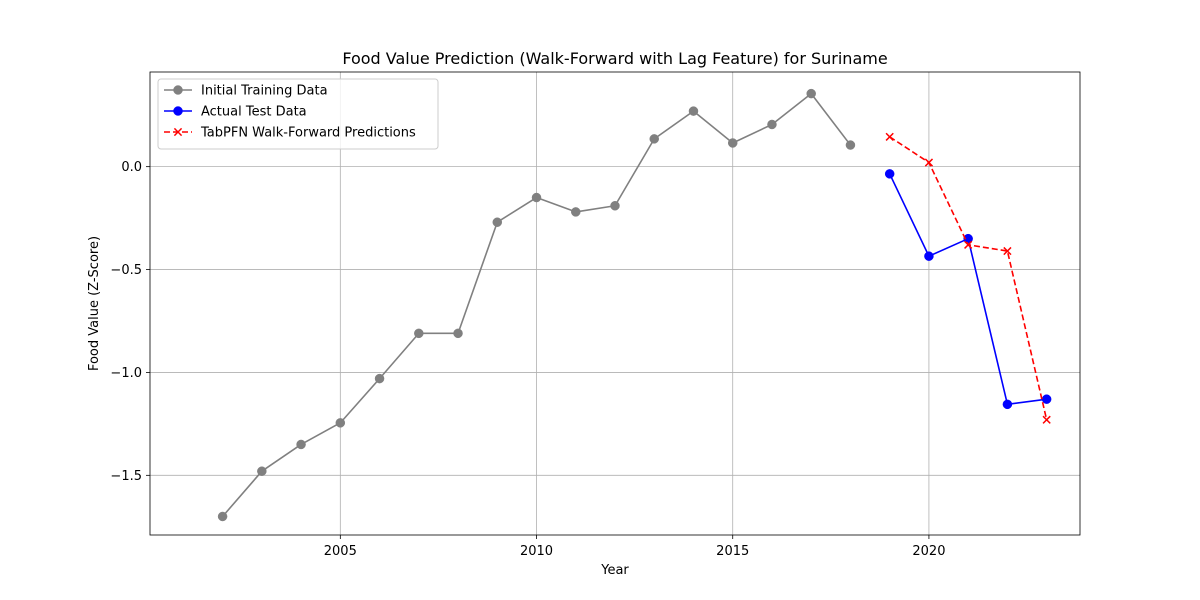 The height and width of the screenshot is (600, 1200). I want to click on y-tick-label: −1.0, so click(126, 373).